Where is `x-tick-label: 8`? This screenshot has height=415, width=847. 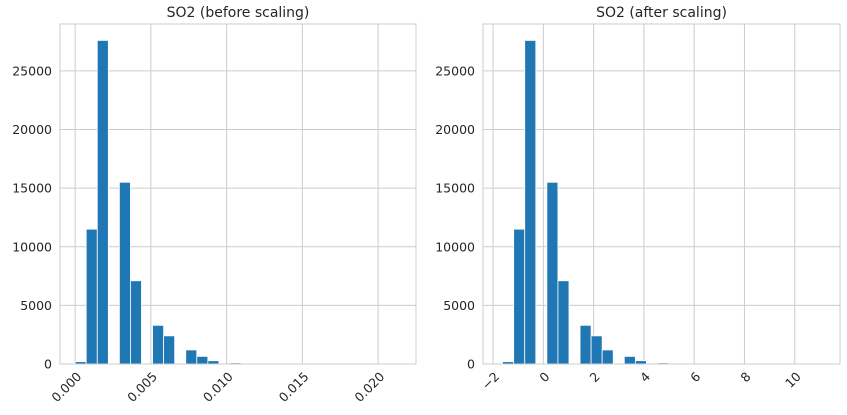 x-tick-label: 8 is located at coordinates (745, 377).